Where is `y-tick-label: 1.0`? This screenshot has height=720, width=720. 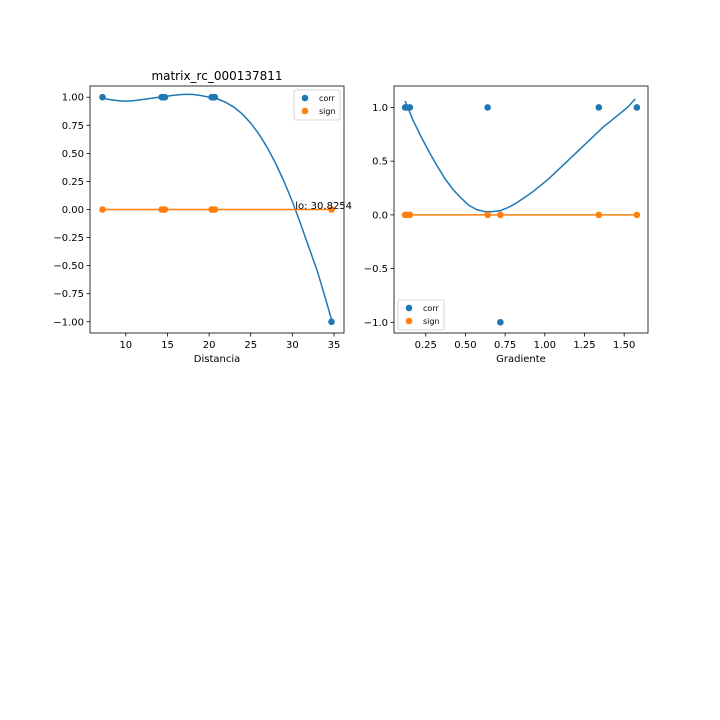 y-tick-label: 1.0 is located at coordinates (380, 108).